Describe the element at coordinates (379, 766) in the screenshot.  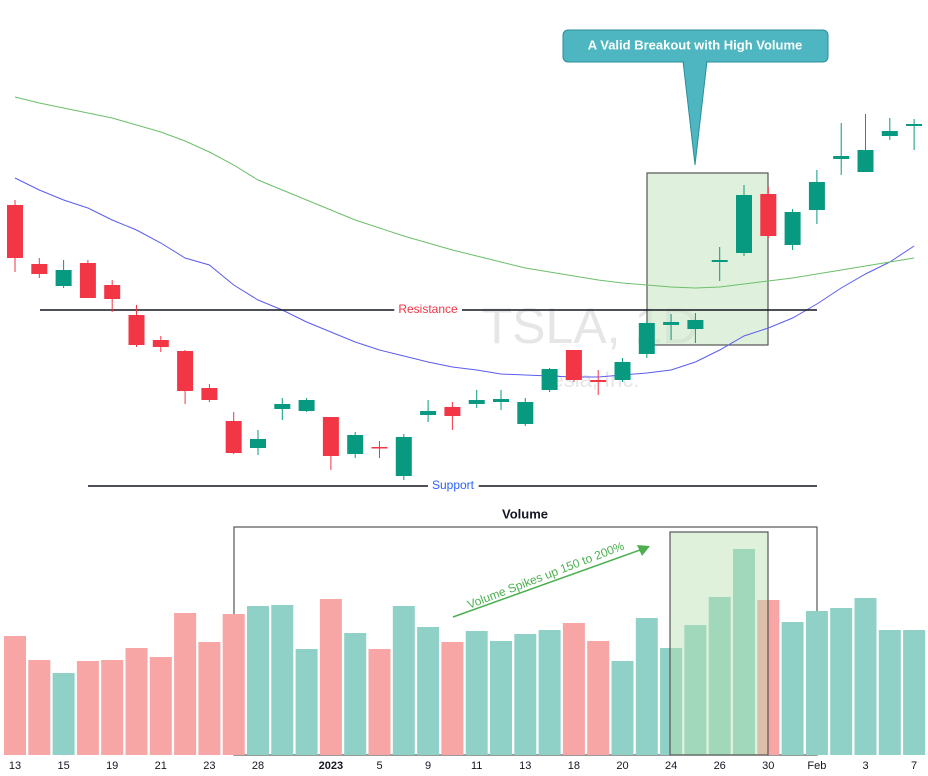
I see `x-tick-label: 5` at that location.